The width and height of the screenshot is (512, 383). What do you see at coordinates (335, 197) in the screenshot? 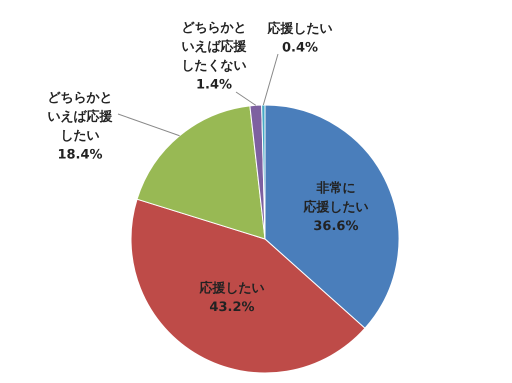
I see `slice-label: 非常に応援したい` at bounding box center [335, 197].